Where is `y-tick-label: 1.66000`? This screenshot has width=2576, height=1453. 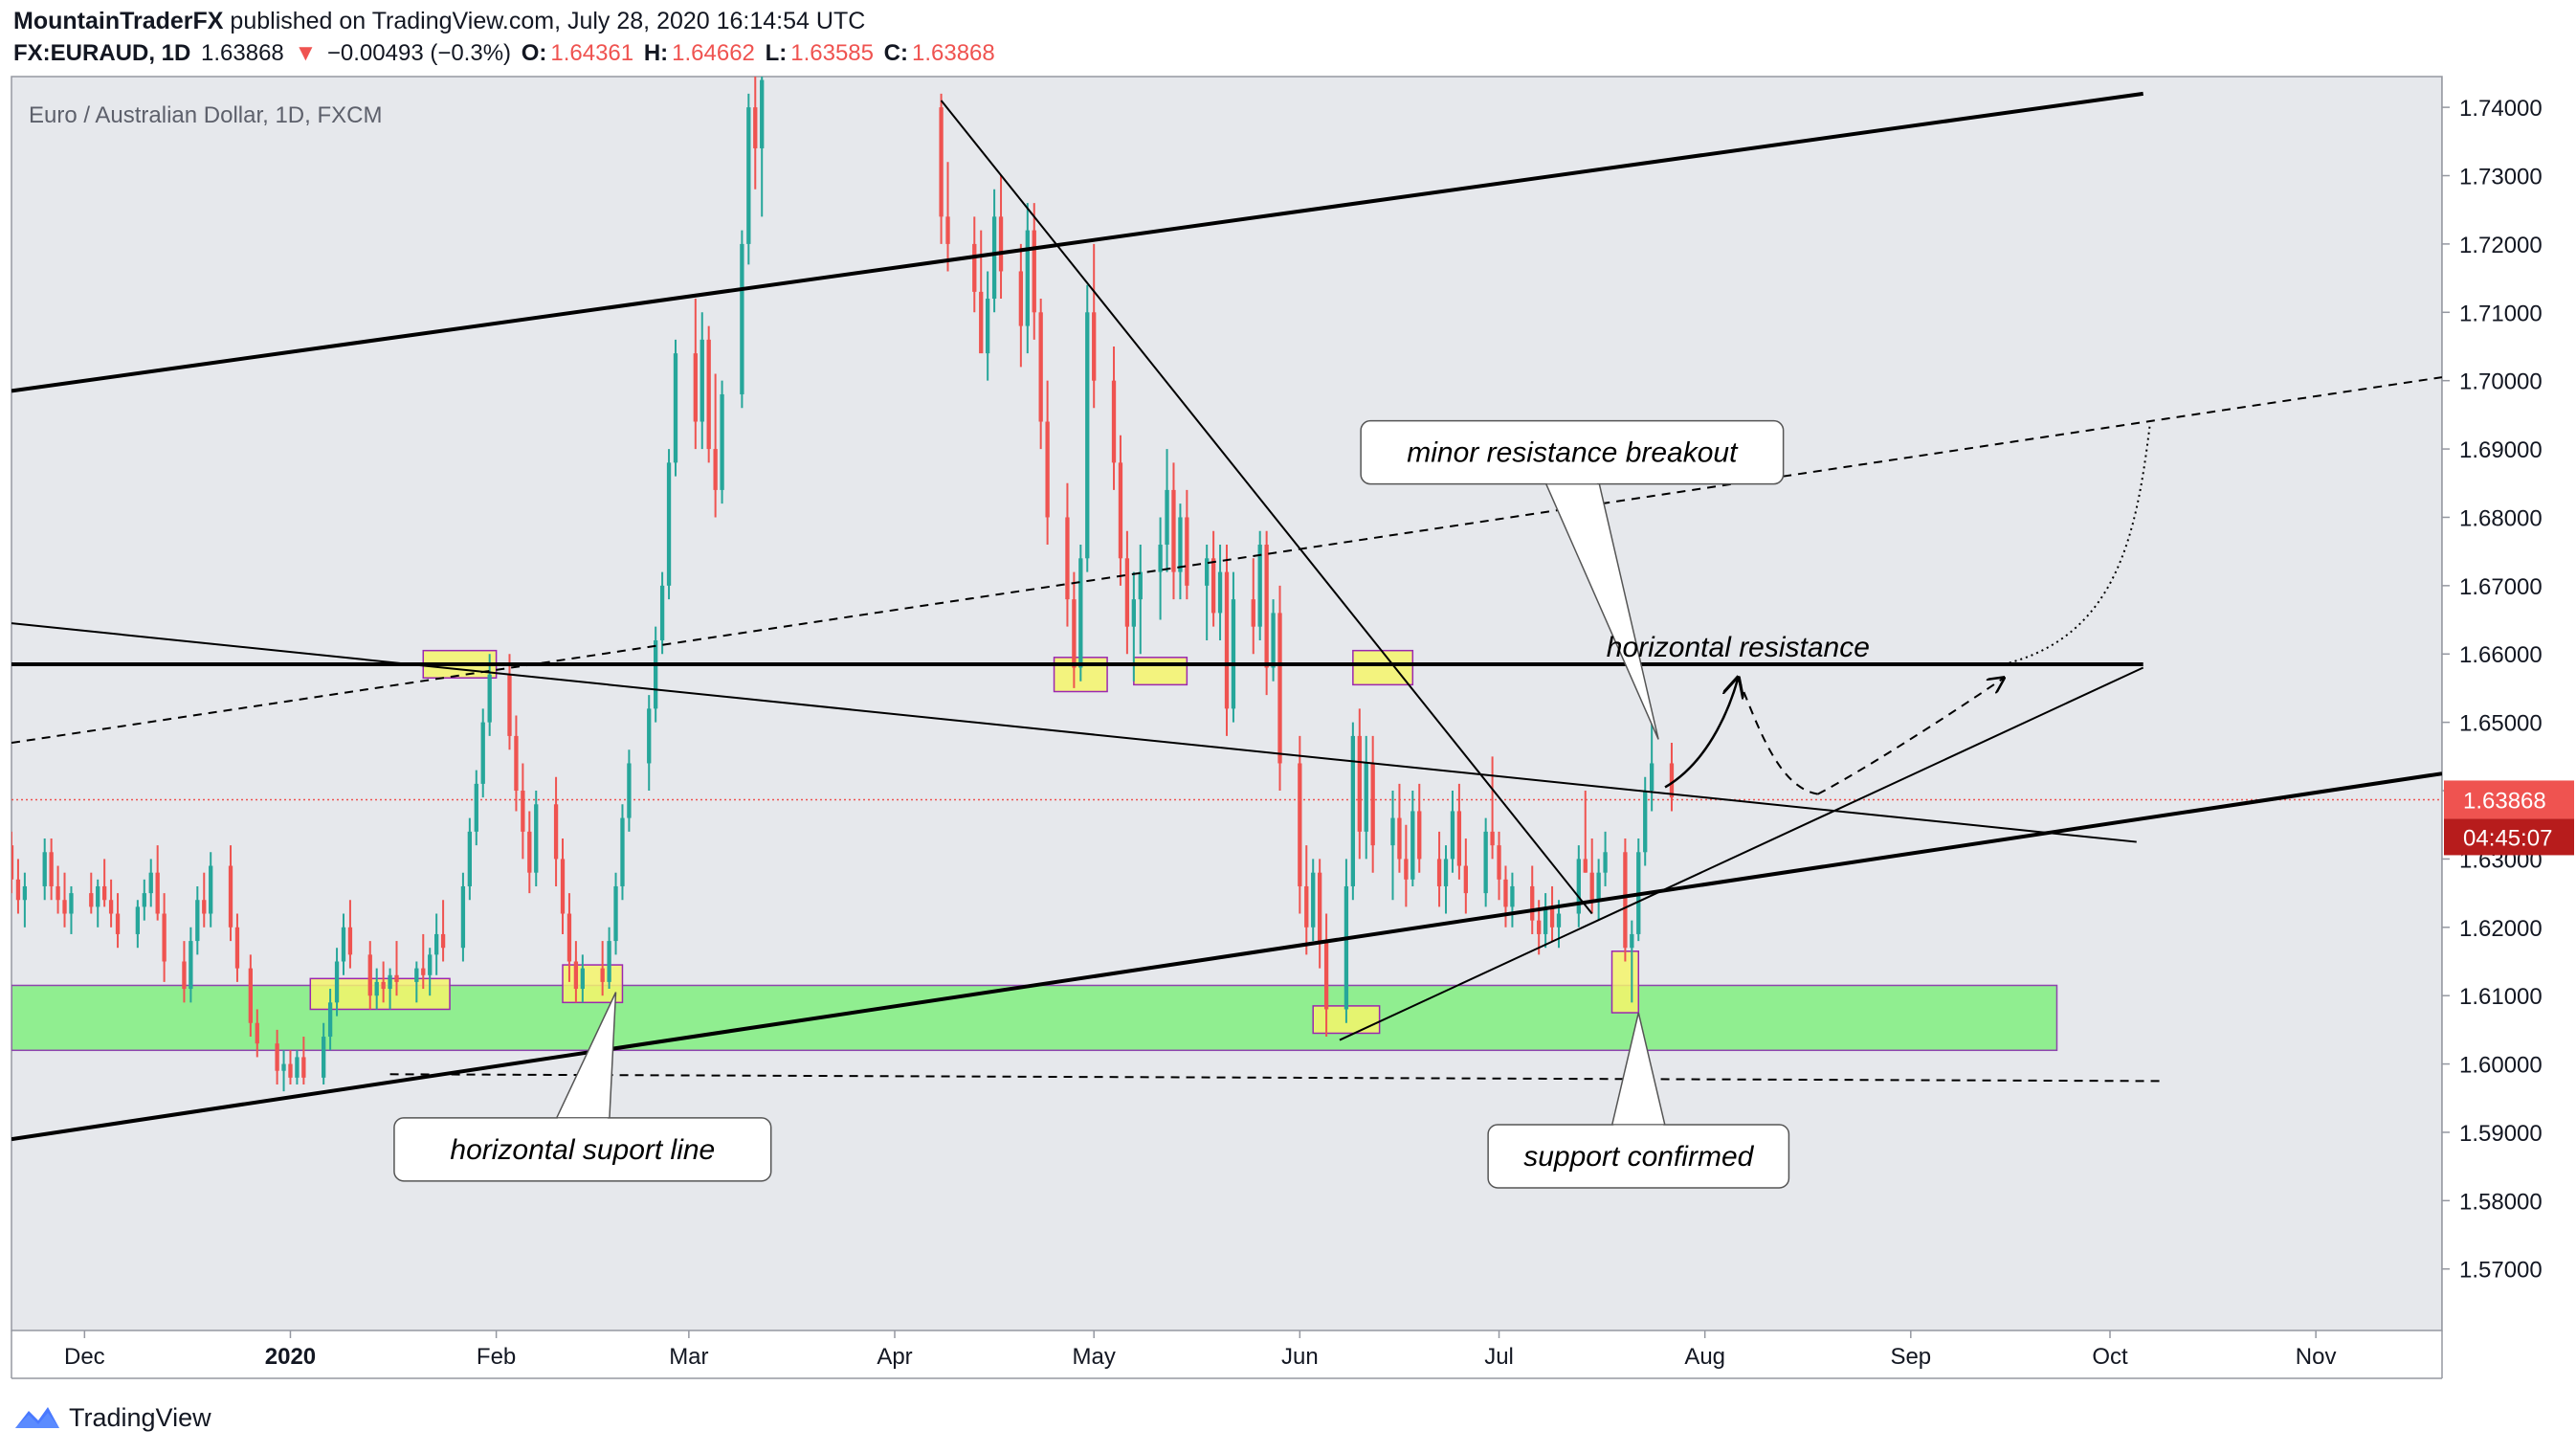
y-tick-label: 1.66000 is located at coordinates (2501, 655).